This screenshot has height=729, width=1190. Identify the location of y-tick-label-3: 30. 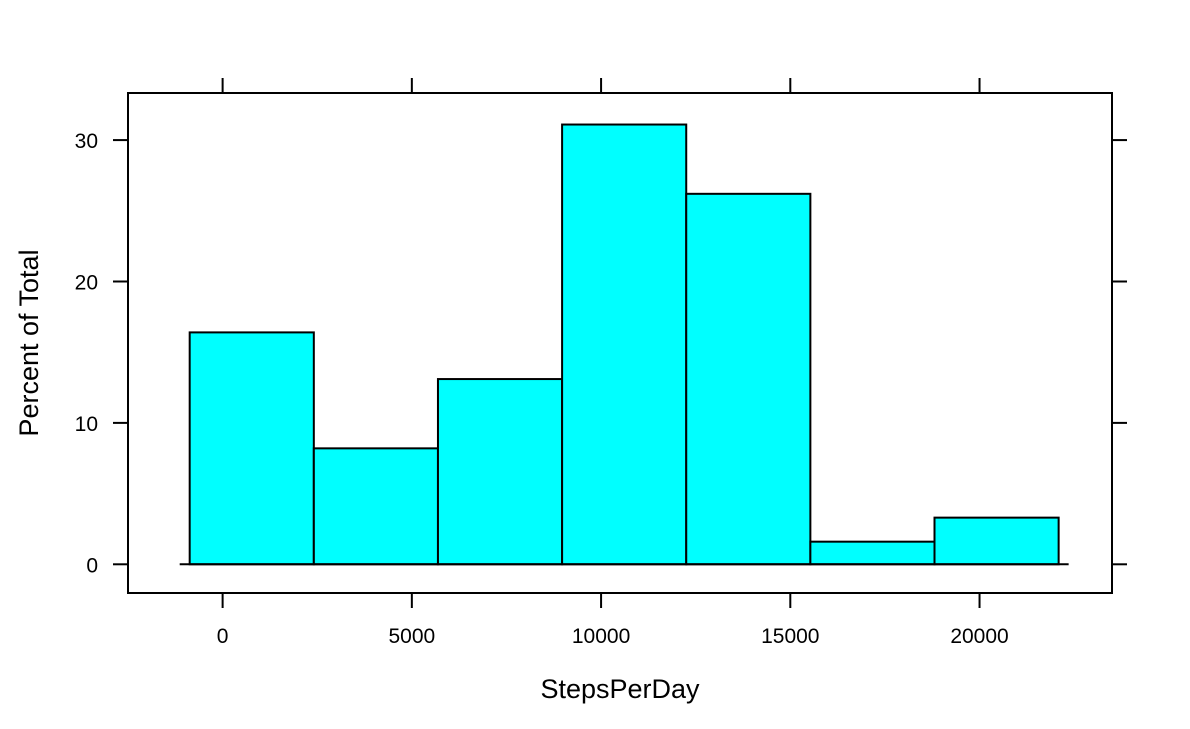
(86, 141).